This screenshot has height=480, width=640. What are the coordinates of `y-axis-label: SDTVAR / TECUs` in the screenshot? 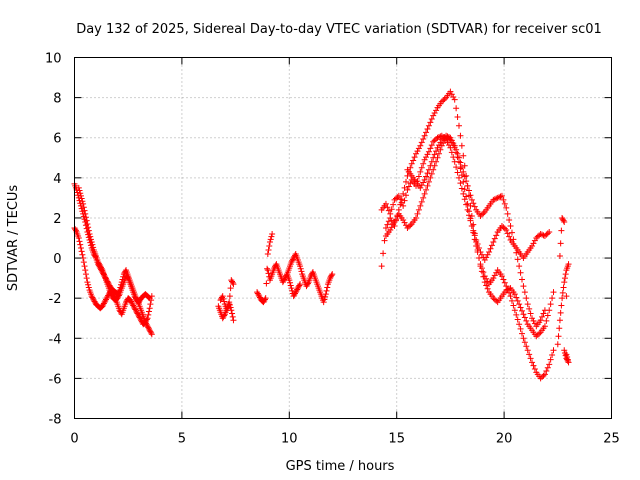 It's located at (13, 238).